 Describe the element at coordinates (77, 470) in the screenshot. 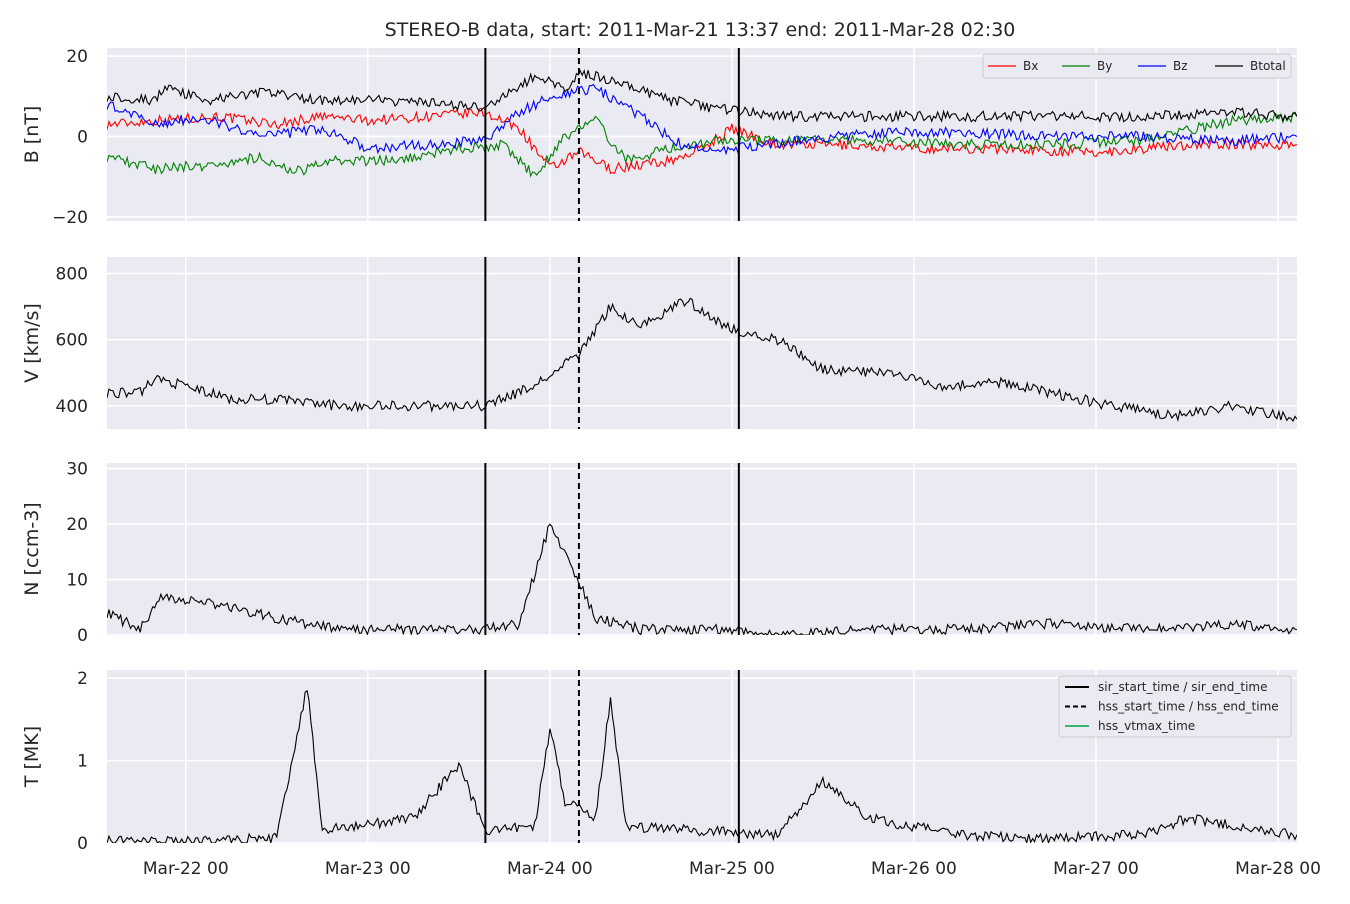

I see `y-tick-label: 30` at that location.